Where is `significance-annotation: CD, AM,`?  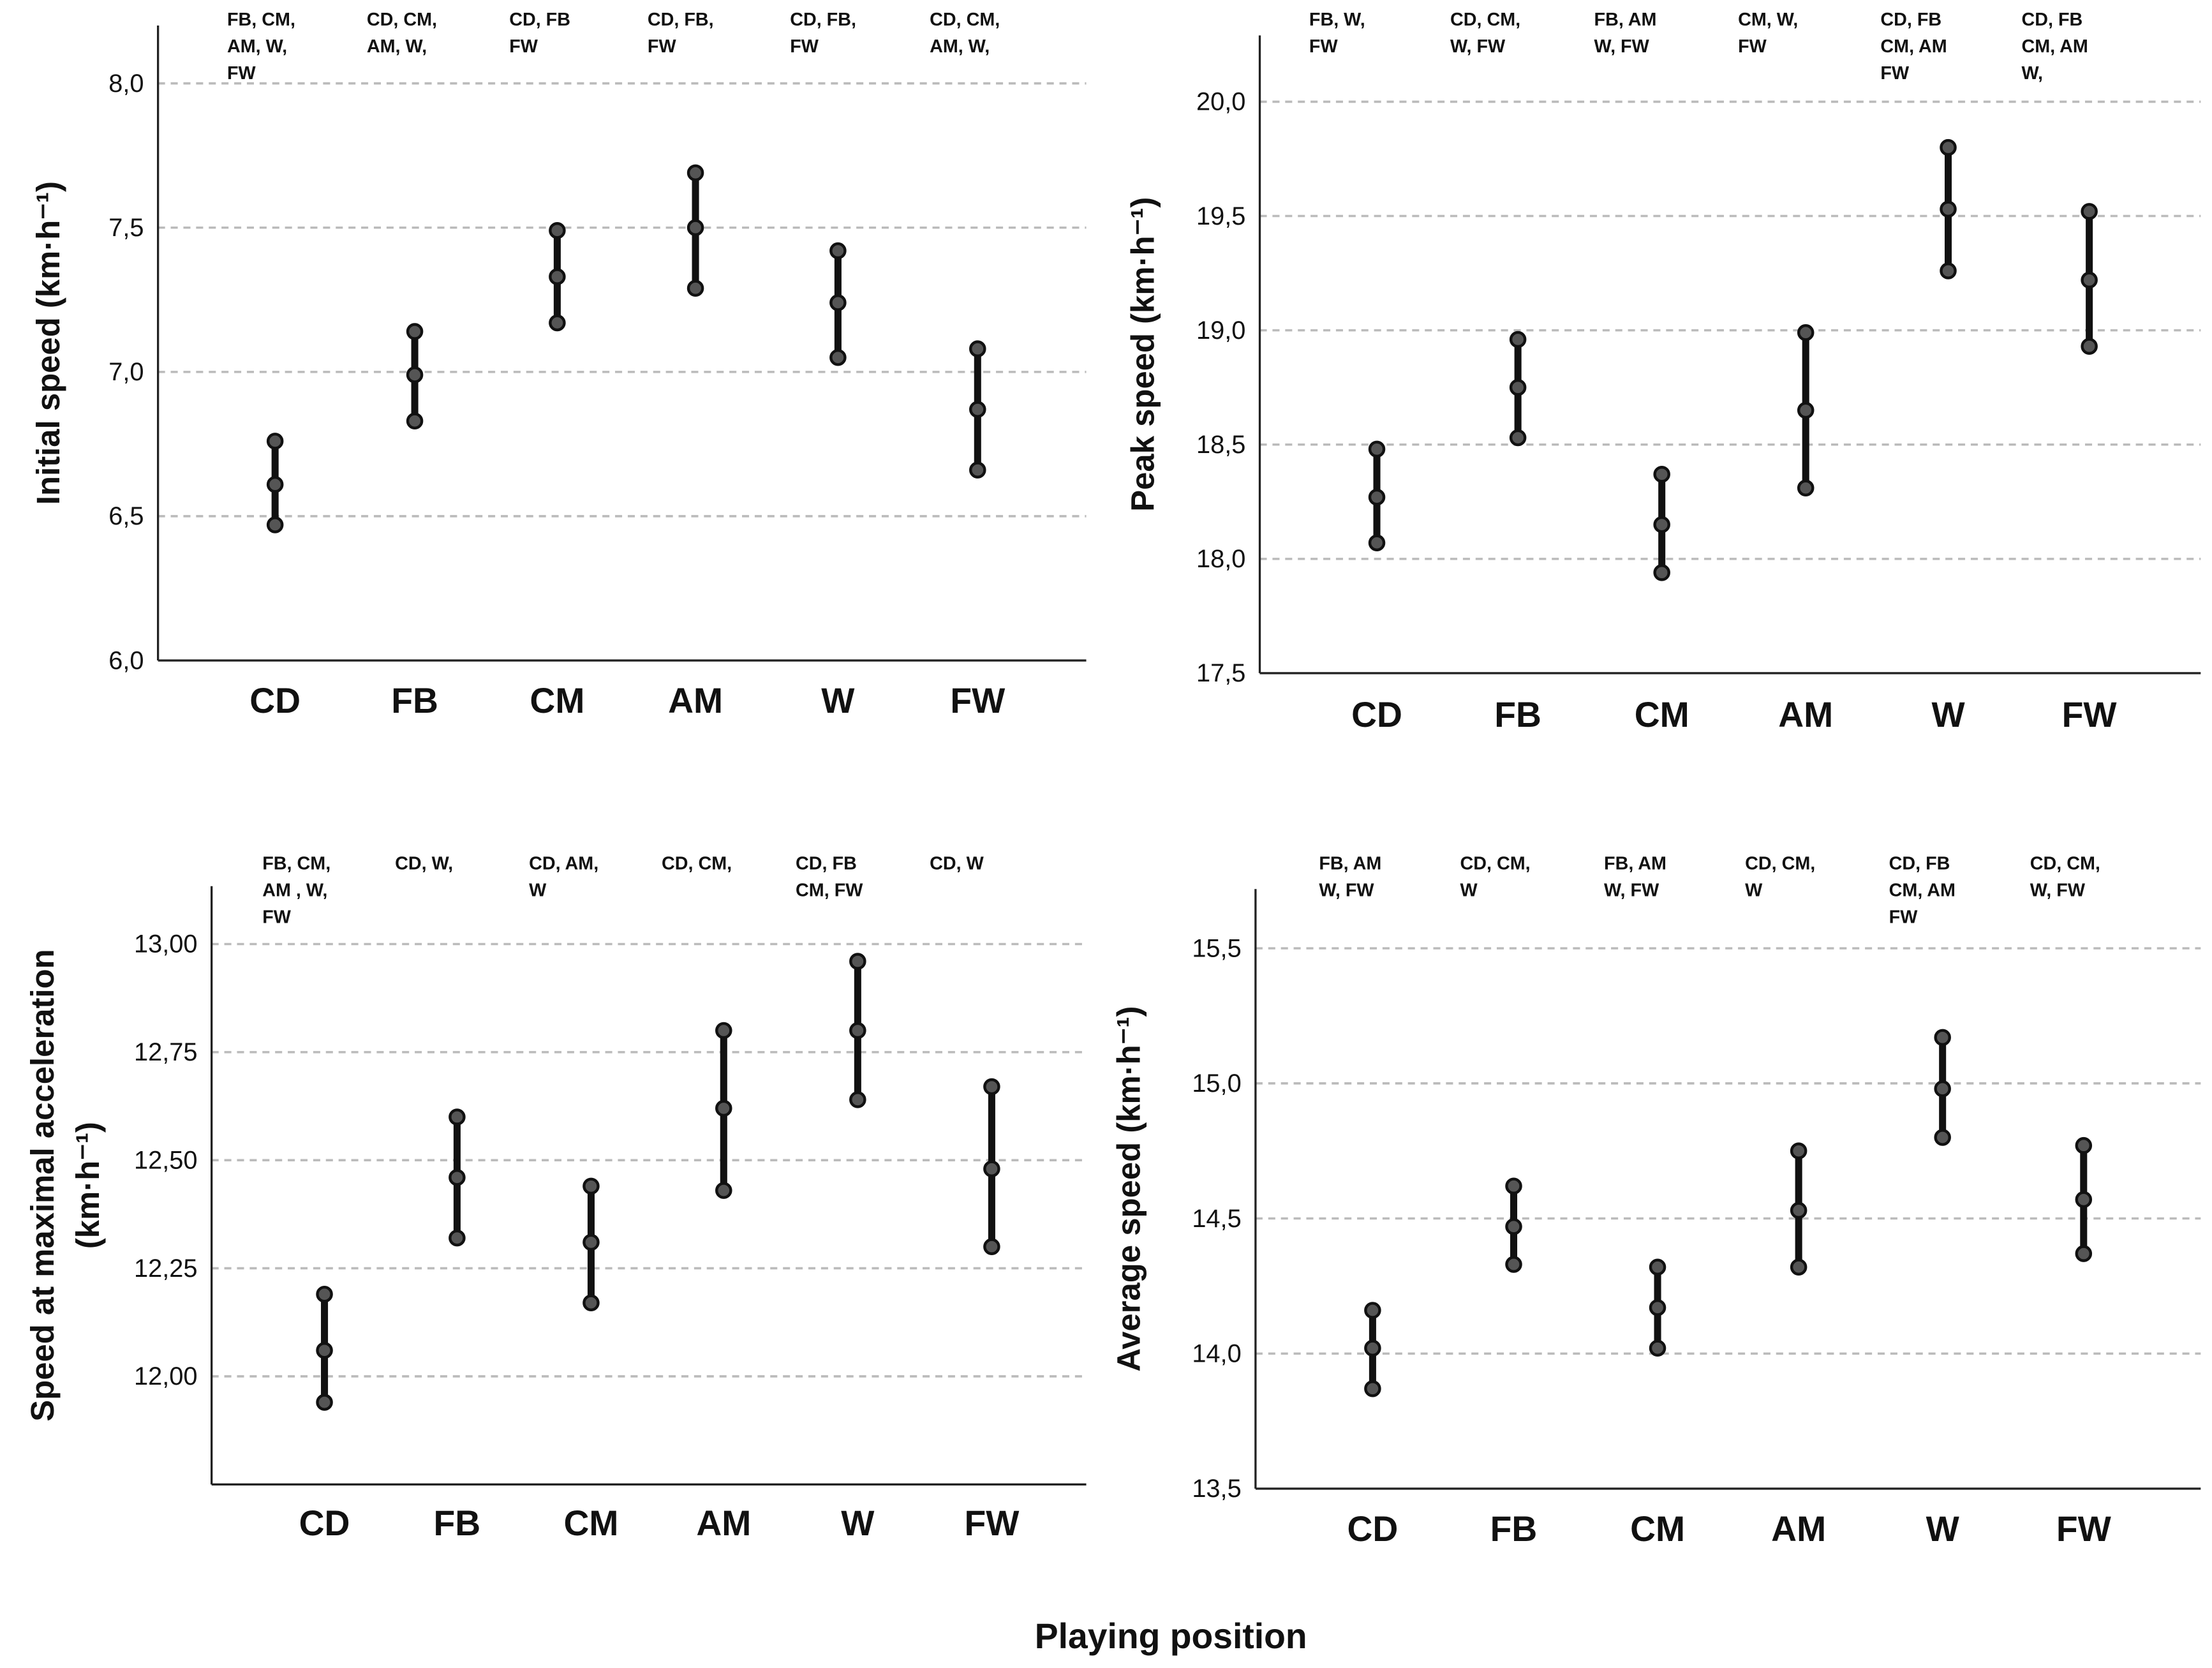 significance-annotation: CD, AM, is located at coordinates (563, 863).